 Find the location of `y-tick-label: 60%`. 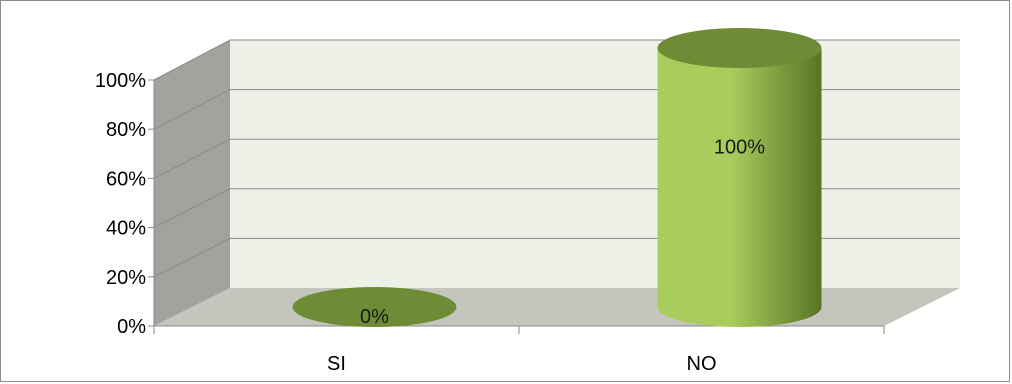

y-tick-label: 60% is located at coordinates (126, 179).